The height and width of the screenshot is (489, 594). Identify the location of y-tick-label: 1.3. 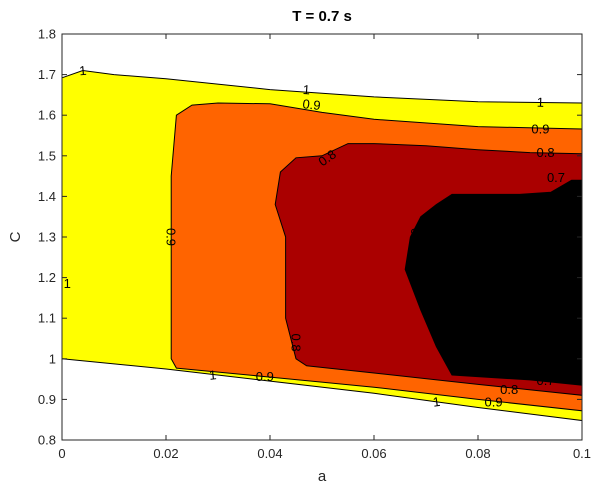
(47, 237).